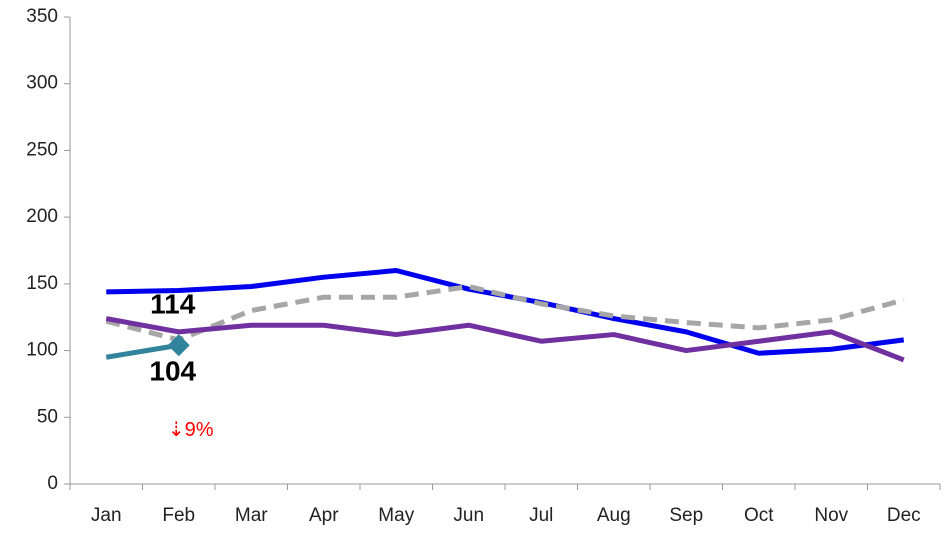 Image resolution: width=952 pixels, height=533 pixels. I want to click on y-tick-label: 0, so click(52, 483).